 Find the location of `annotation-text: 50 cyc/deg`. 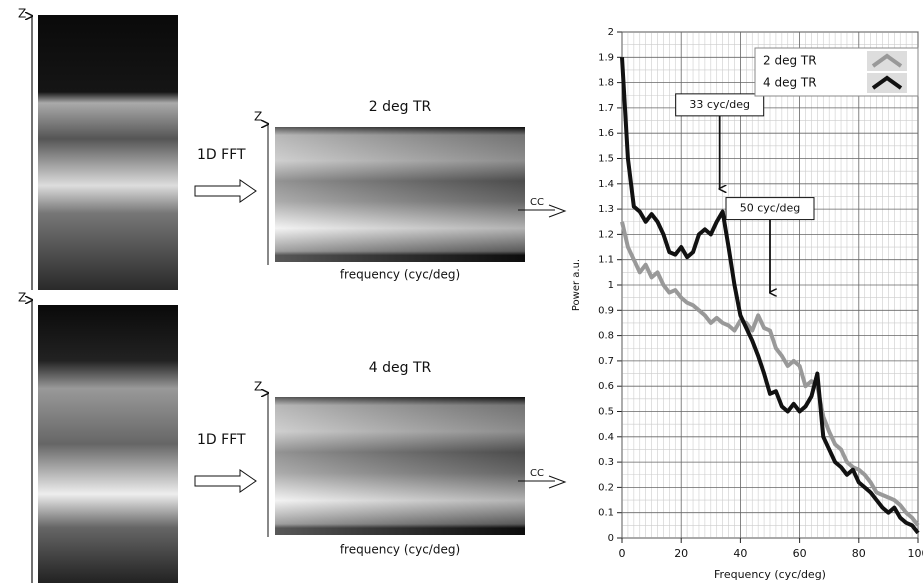

annotation-text: 50 cyc/deg is located at coordinates (770, 208).